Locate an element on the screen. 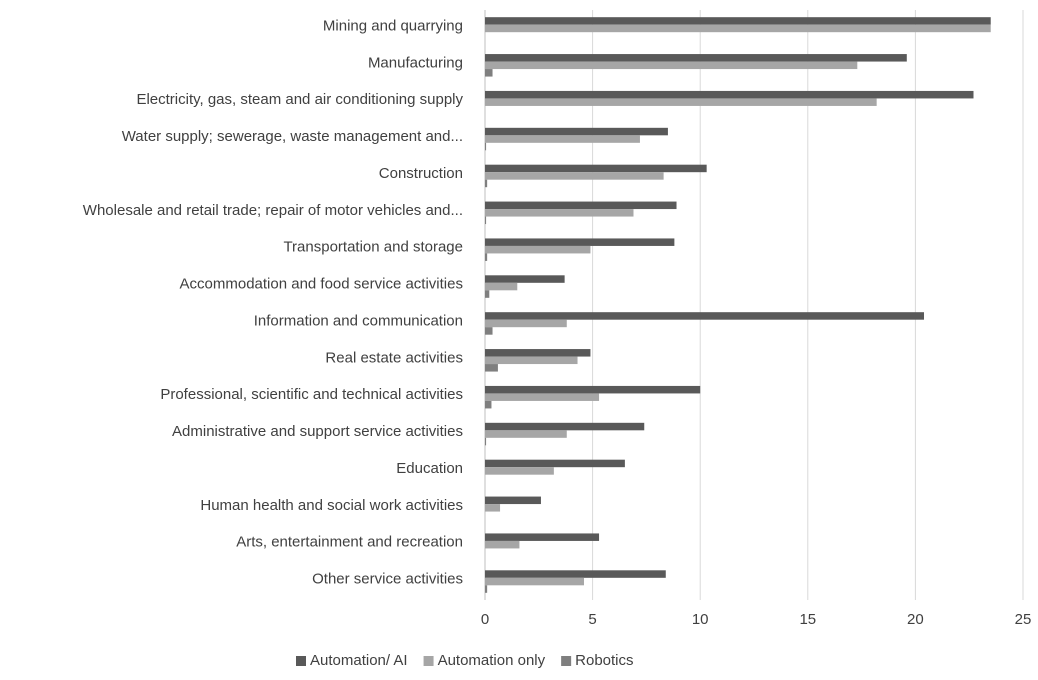 This screenshot has width=1038, height=680. y-tick-label: Education is located at coordinates (429, 468).